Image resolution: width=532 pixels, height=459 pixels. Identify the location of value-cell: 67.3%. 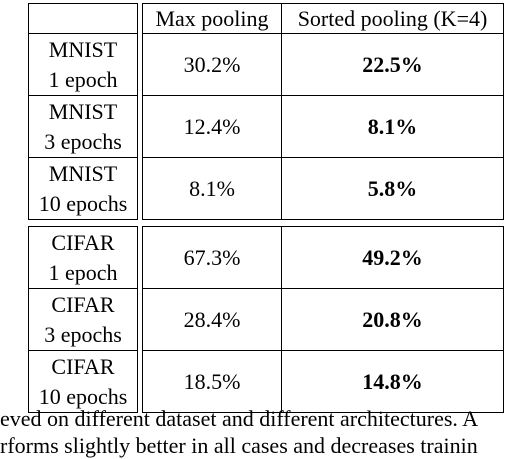
(212, 257).